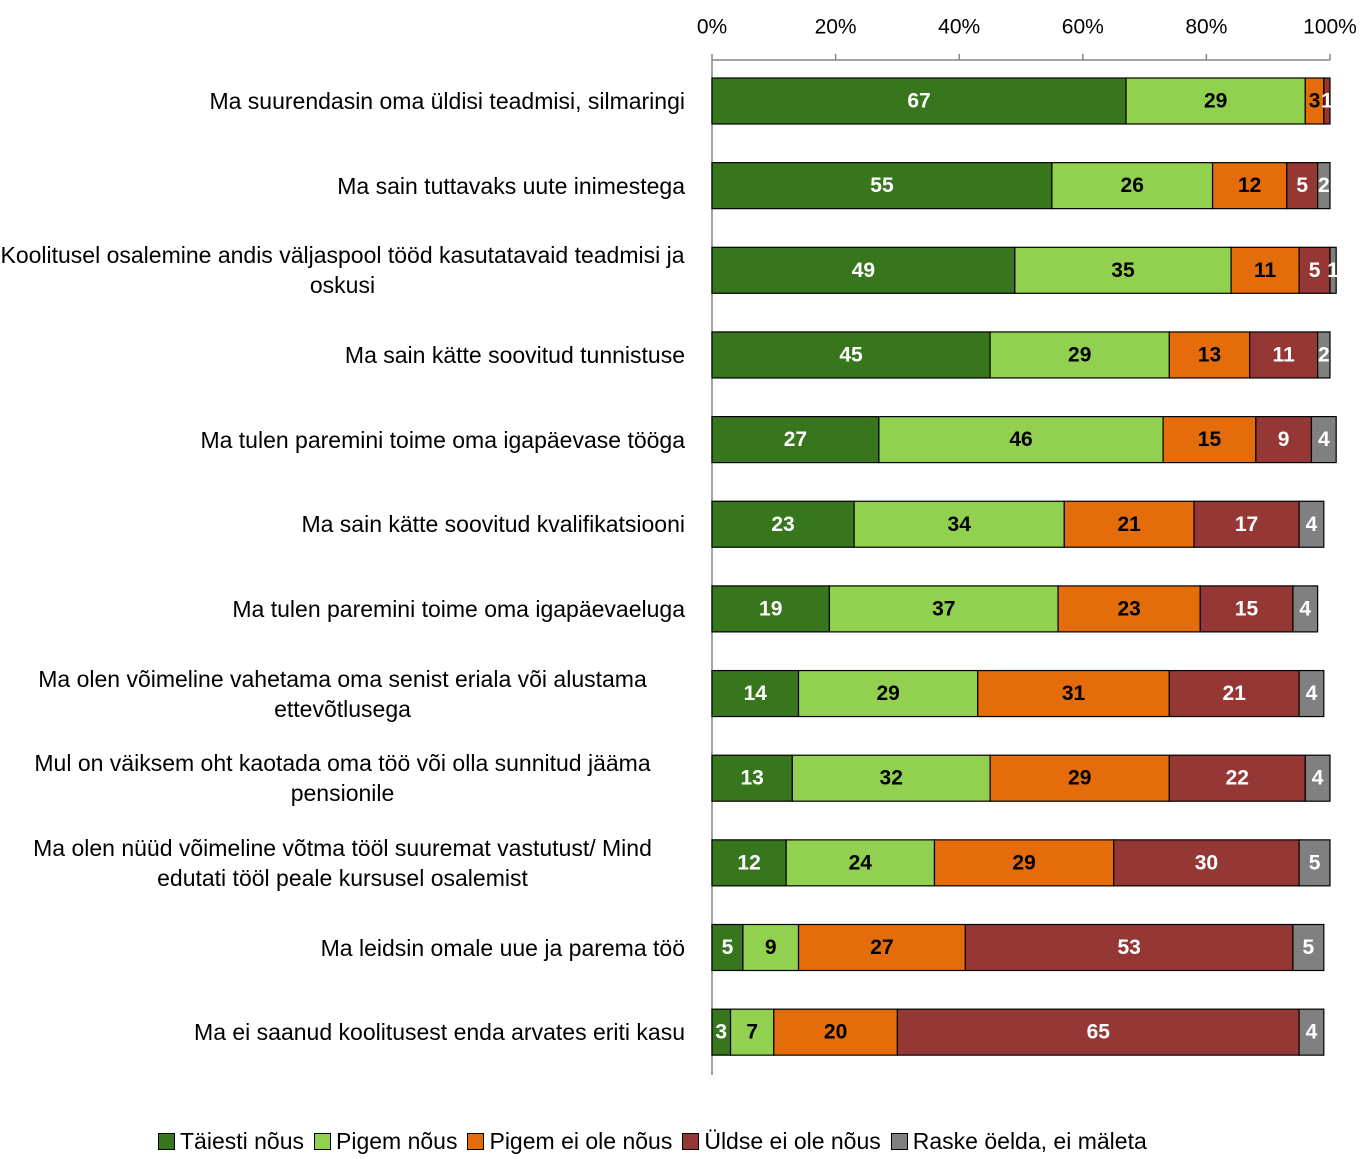  What do you see at coordinates (712, 27) in the screenshot?
I see `x-tick-label: 0%` at bounding box center [712, 27].